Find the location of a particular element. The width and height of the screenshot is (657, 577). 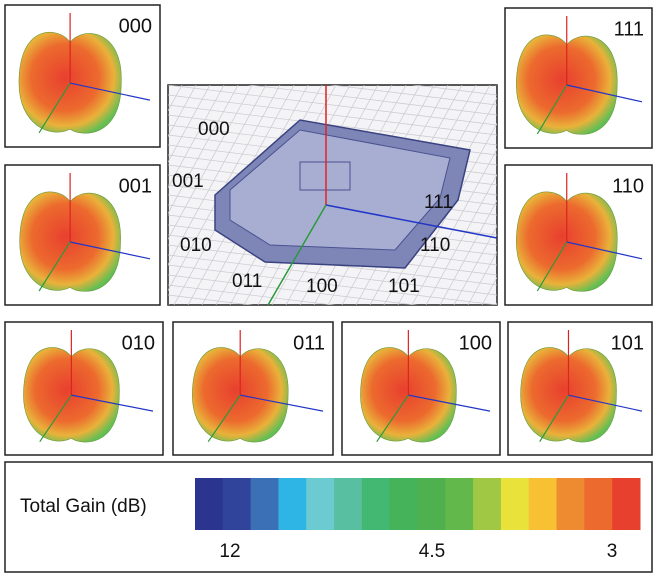

panel-label: 110 is located at coordinates (628, 186).